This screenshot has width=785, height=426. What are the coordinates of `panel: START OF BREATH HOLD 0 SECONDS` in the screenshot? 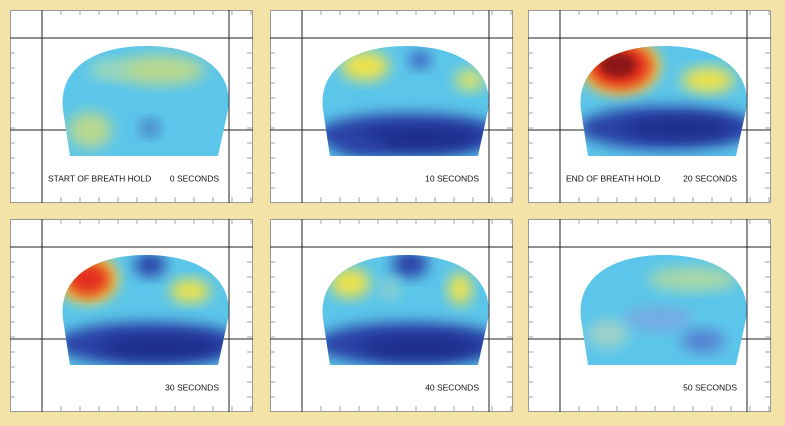 It's located at (131, 106).